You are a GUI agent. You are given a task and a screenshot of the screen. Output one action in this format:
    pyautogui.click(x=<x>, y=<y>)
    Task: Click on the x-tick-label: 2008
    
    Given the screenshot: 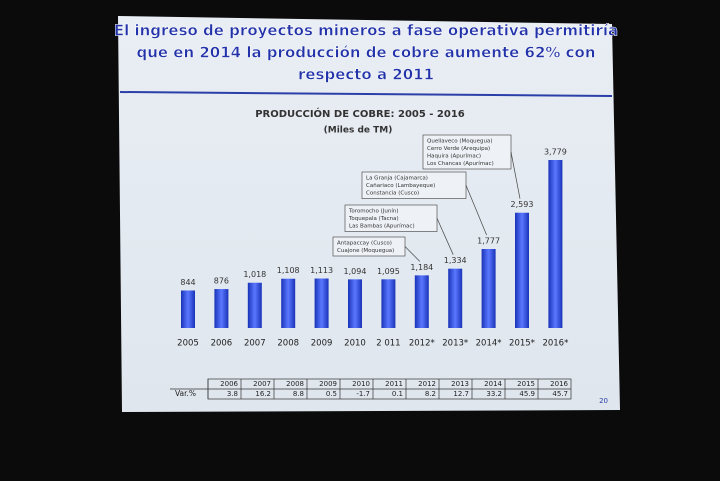 What is the action you would take?
    pyautogui.click(x=288, y=344)
    